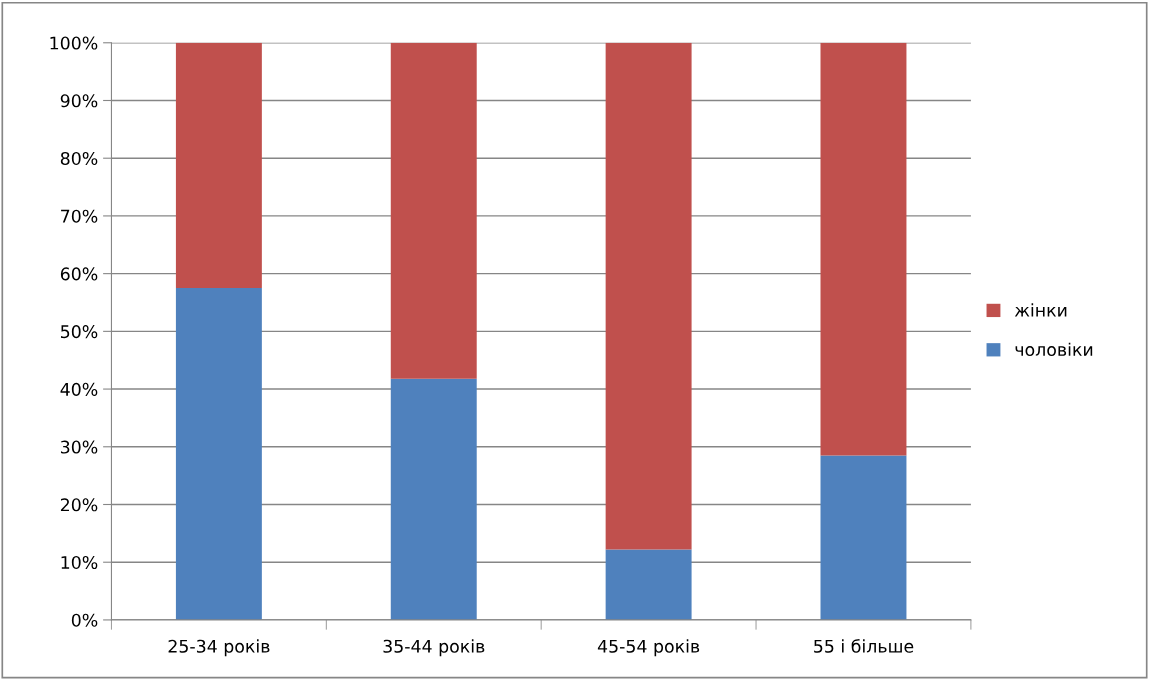  Describe the element at coordinates (79, 274) in the screenshot. I see `y-tick-label: 60%` at that location.